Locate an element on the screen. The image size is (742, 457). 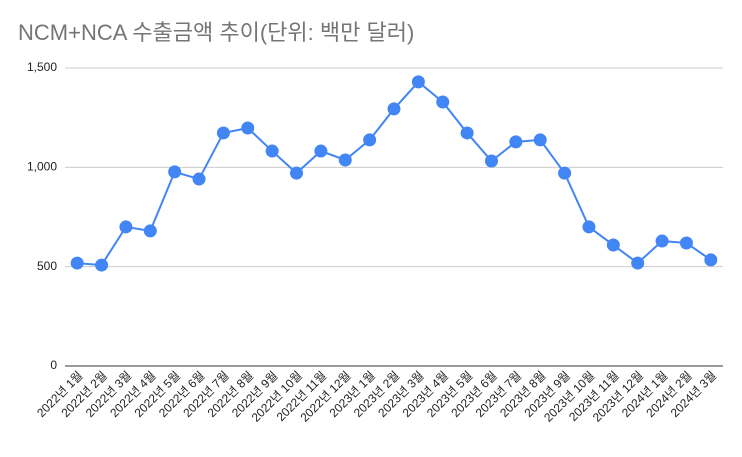
y-tick-label: 500 is located at coordinates (47, 266).